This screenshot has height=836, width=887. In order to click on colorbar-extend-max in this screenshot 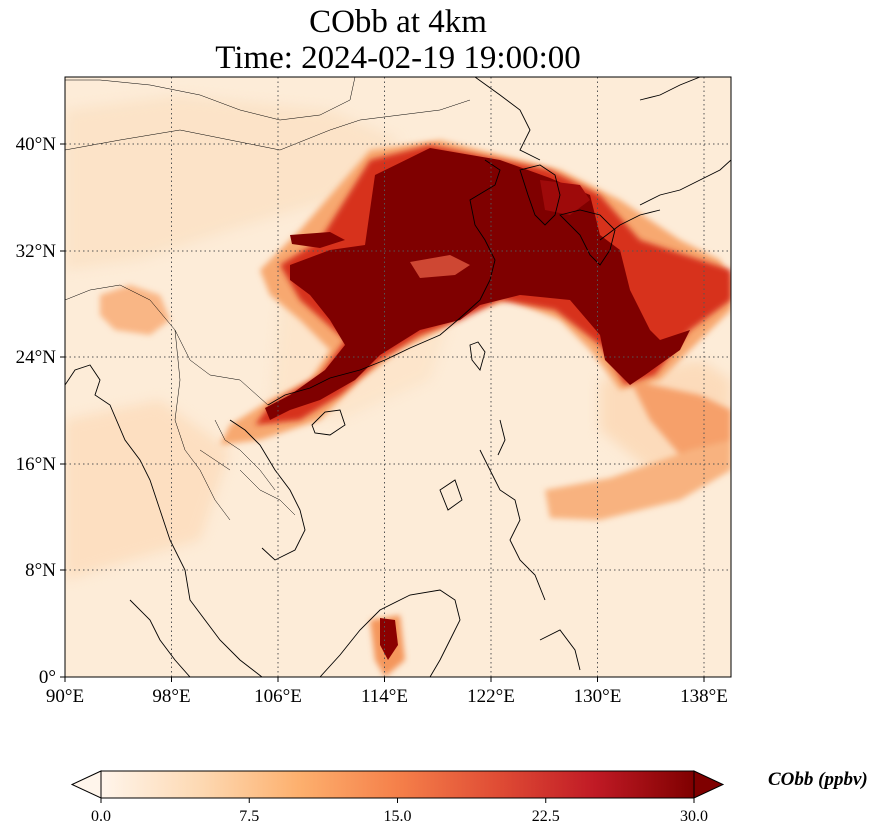, I will do `click(709, 784)`.